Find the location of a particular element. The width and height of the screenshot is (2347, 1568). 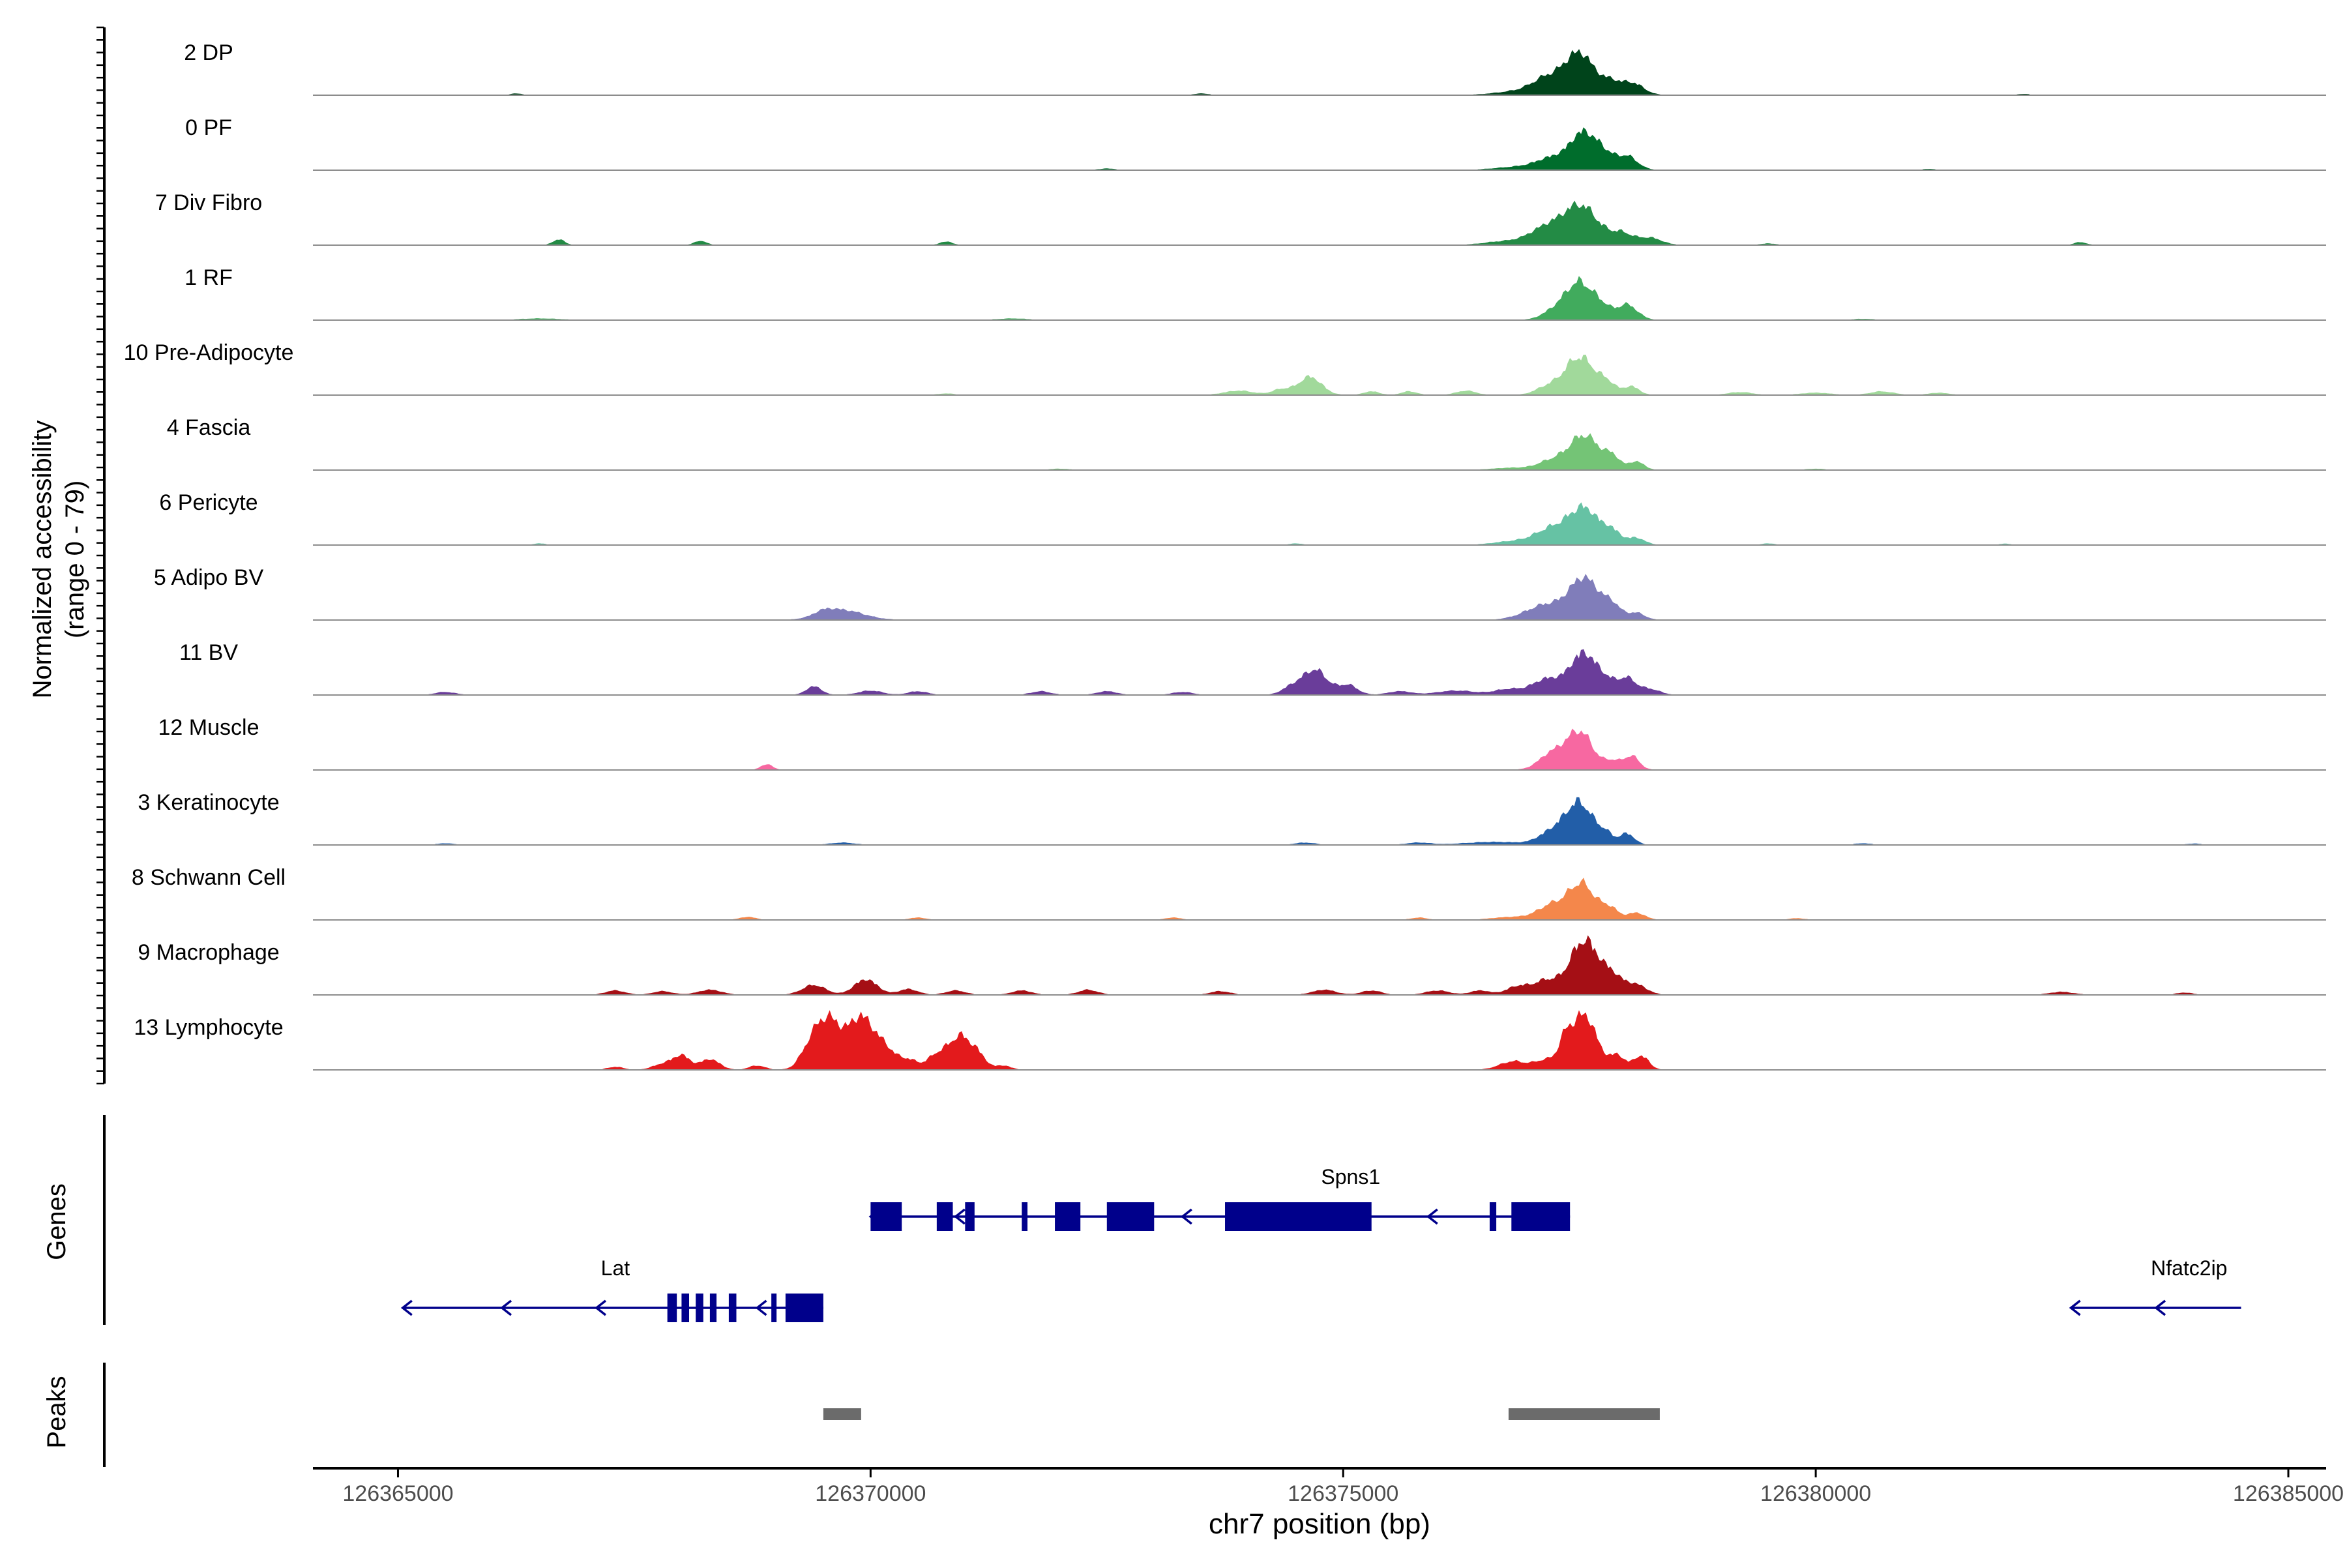

y-axis-title-line1: Normalized accessibility is located at coordinates (42, 560).